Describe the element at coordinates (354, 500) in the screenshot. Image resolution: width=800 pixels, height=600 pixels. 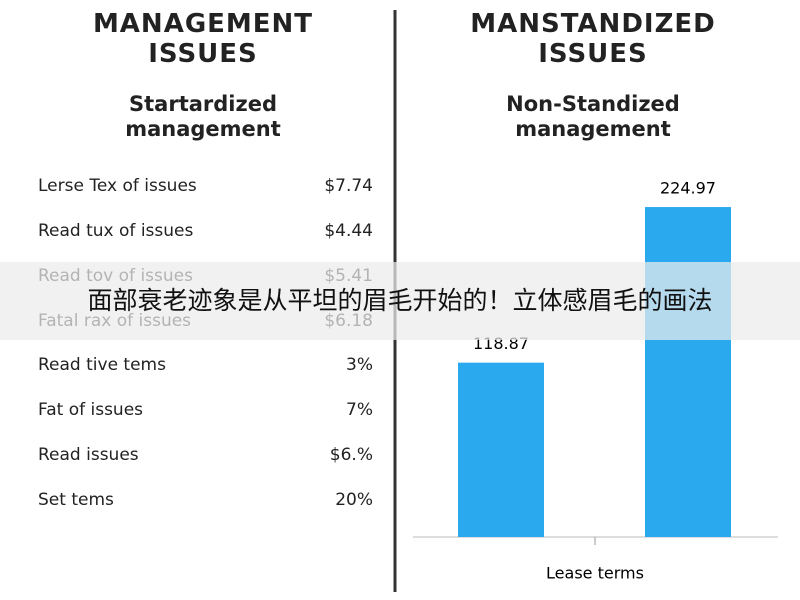
I see `row-value: 20%` at that location.